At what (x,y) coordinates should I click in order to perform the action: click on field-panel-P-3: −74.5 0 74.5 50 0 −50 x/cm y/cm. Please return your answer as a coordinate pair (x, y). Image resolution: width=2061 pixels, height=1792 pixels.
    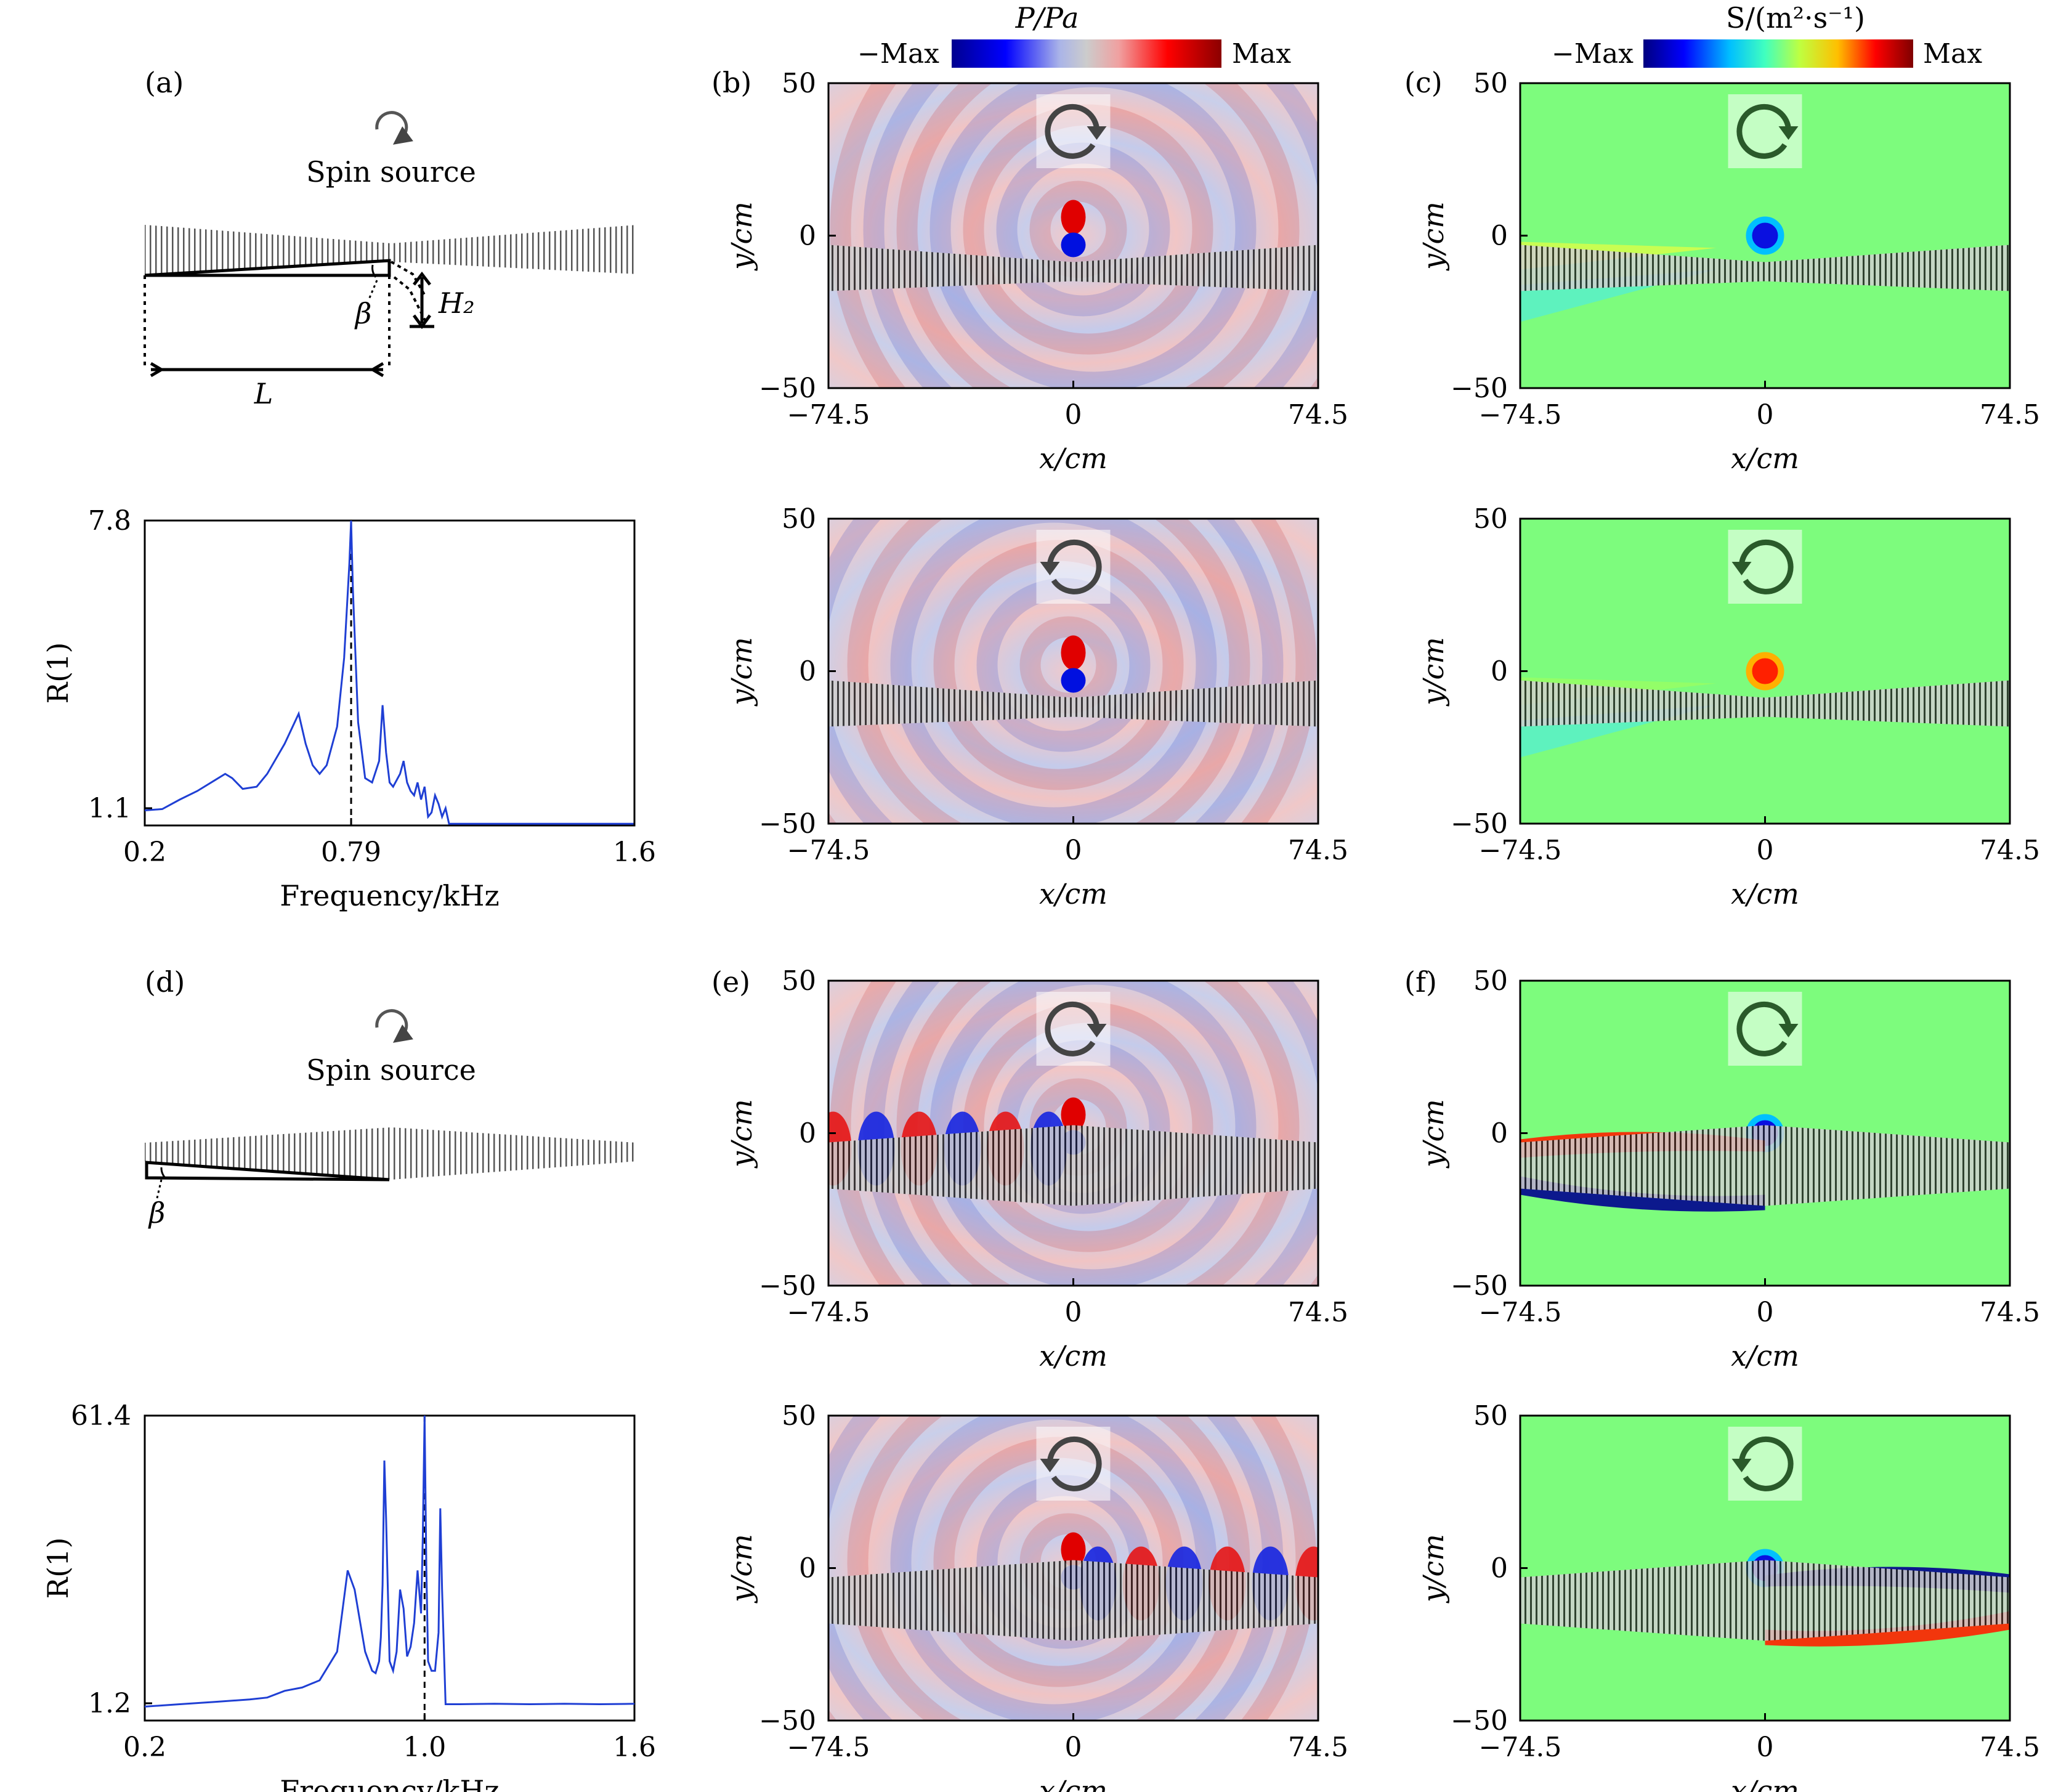
    Looking at the image, I should click on (1036, 1596).